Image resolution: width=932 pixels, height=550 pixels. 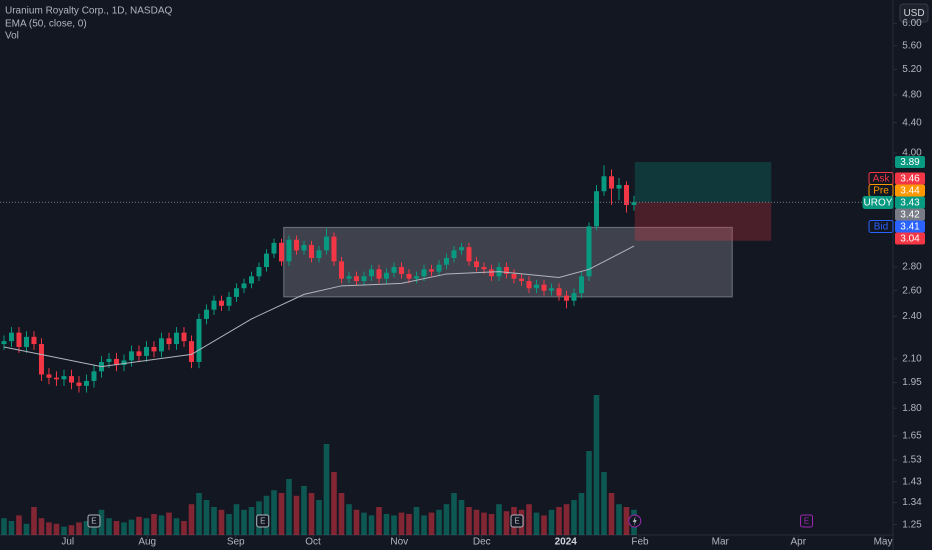 What do you see at coordinates (798, 542) in the screenshot?
I see `x-tick-label: Apr` at bounding box center [798, 542].